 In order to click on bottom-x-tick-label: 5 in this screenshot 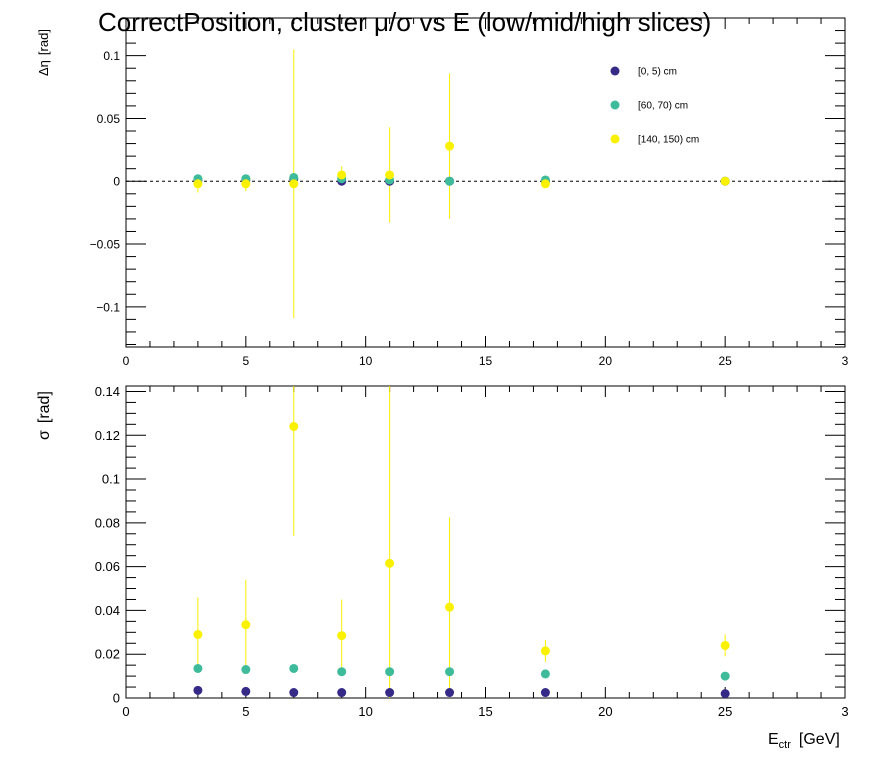, I will do `click(245, 711)`.